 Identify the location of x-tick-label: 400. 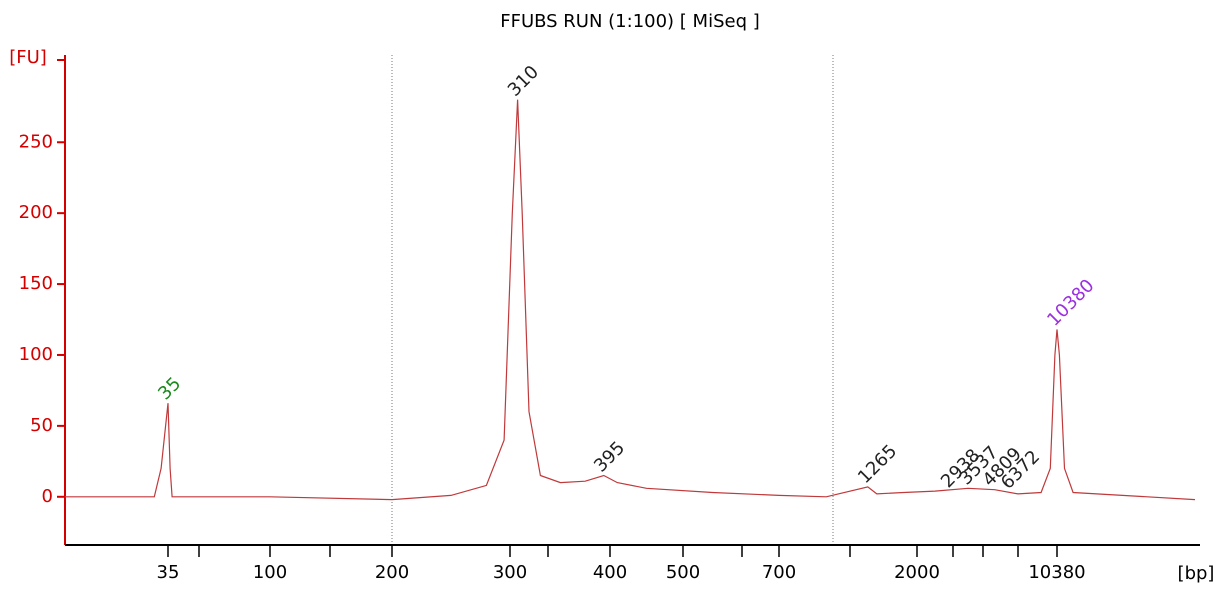
(610, 572).